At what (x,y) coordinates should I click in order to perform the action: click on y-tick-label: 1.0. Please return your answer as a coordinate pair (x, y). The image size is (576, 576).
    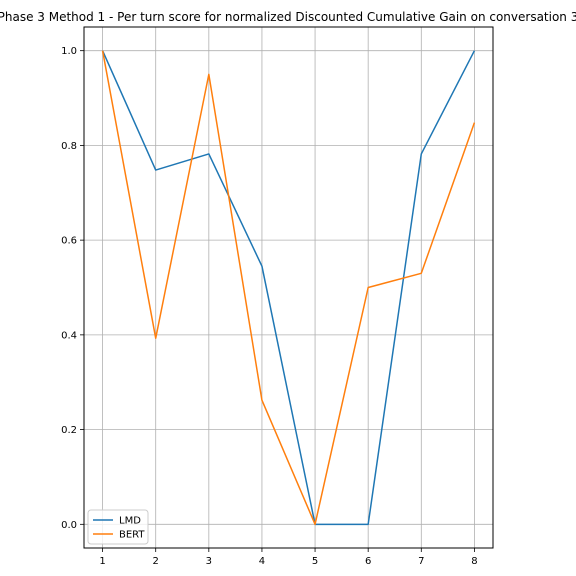
    Looking at the image, I should click on (69, 51).